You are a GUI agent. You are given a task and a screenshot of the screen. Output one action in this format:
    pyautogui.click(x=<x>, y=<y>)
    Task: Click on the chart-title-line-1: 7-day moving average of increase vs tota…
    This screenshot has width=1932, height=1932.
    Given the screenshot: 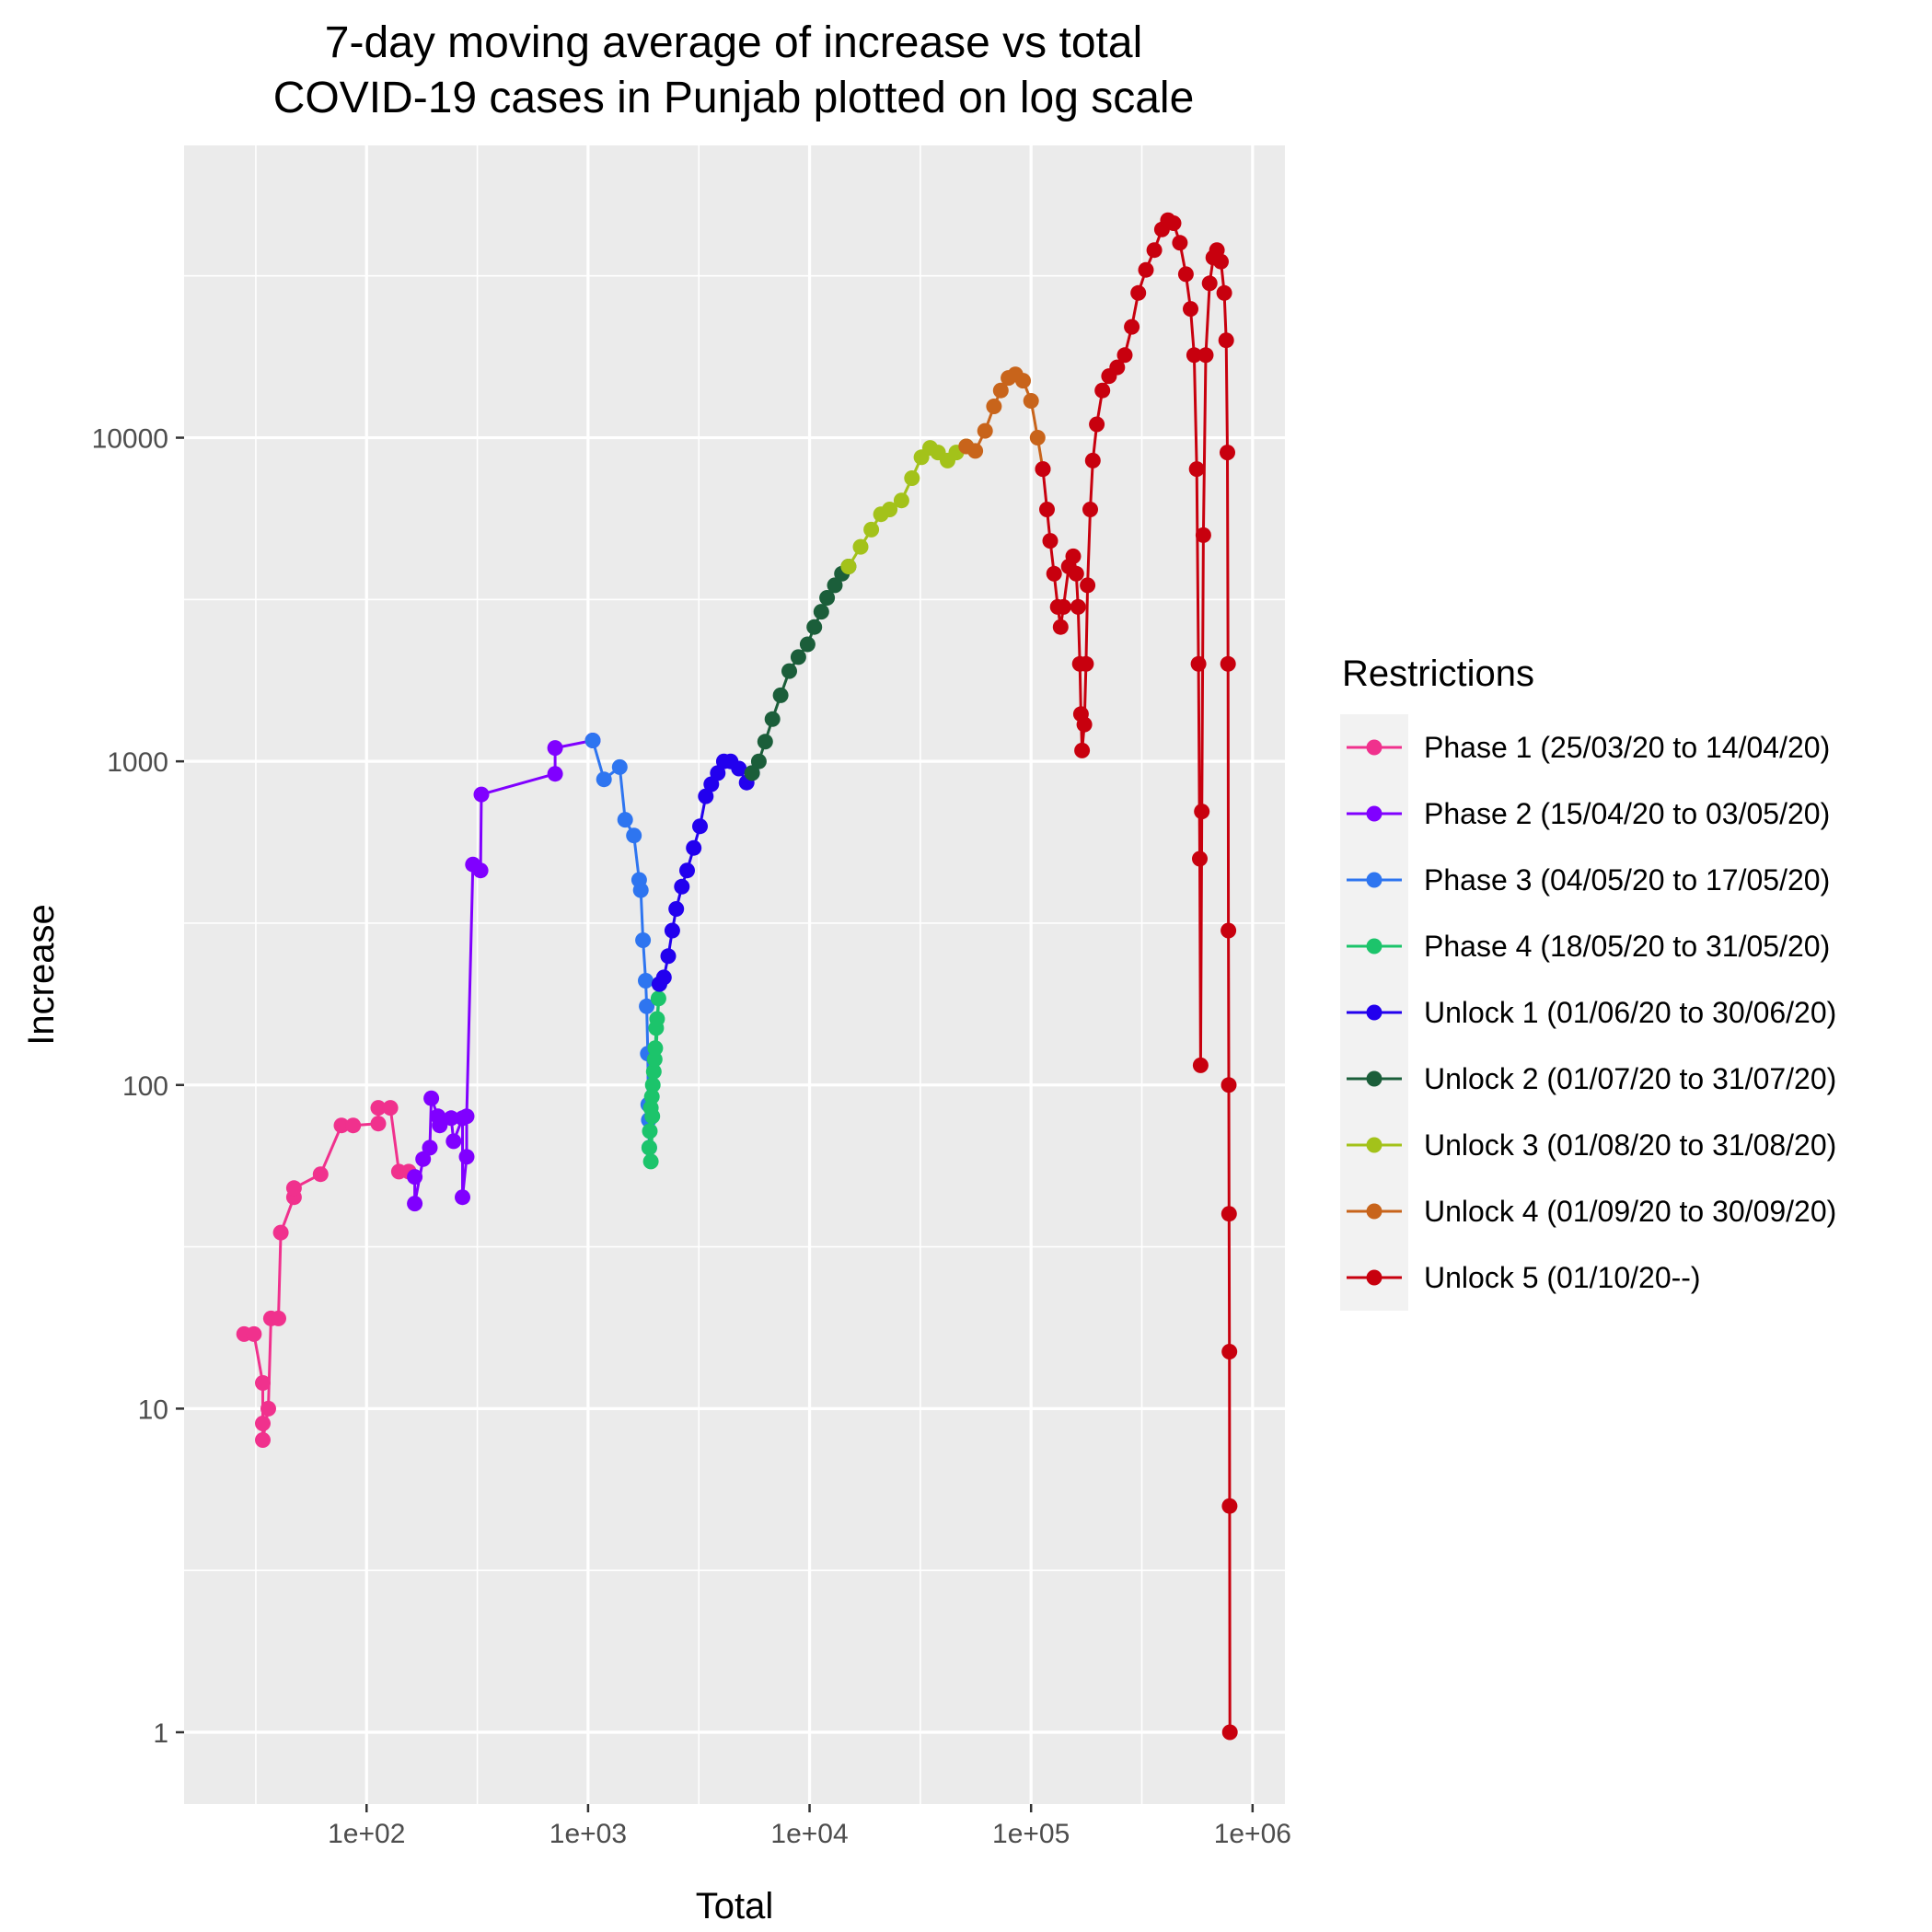 What is the action you would take?
    pyautogui.click(x=734, y=42)
    